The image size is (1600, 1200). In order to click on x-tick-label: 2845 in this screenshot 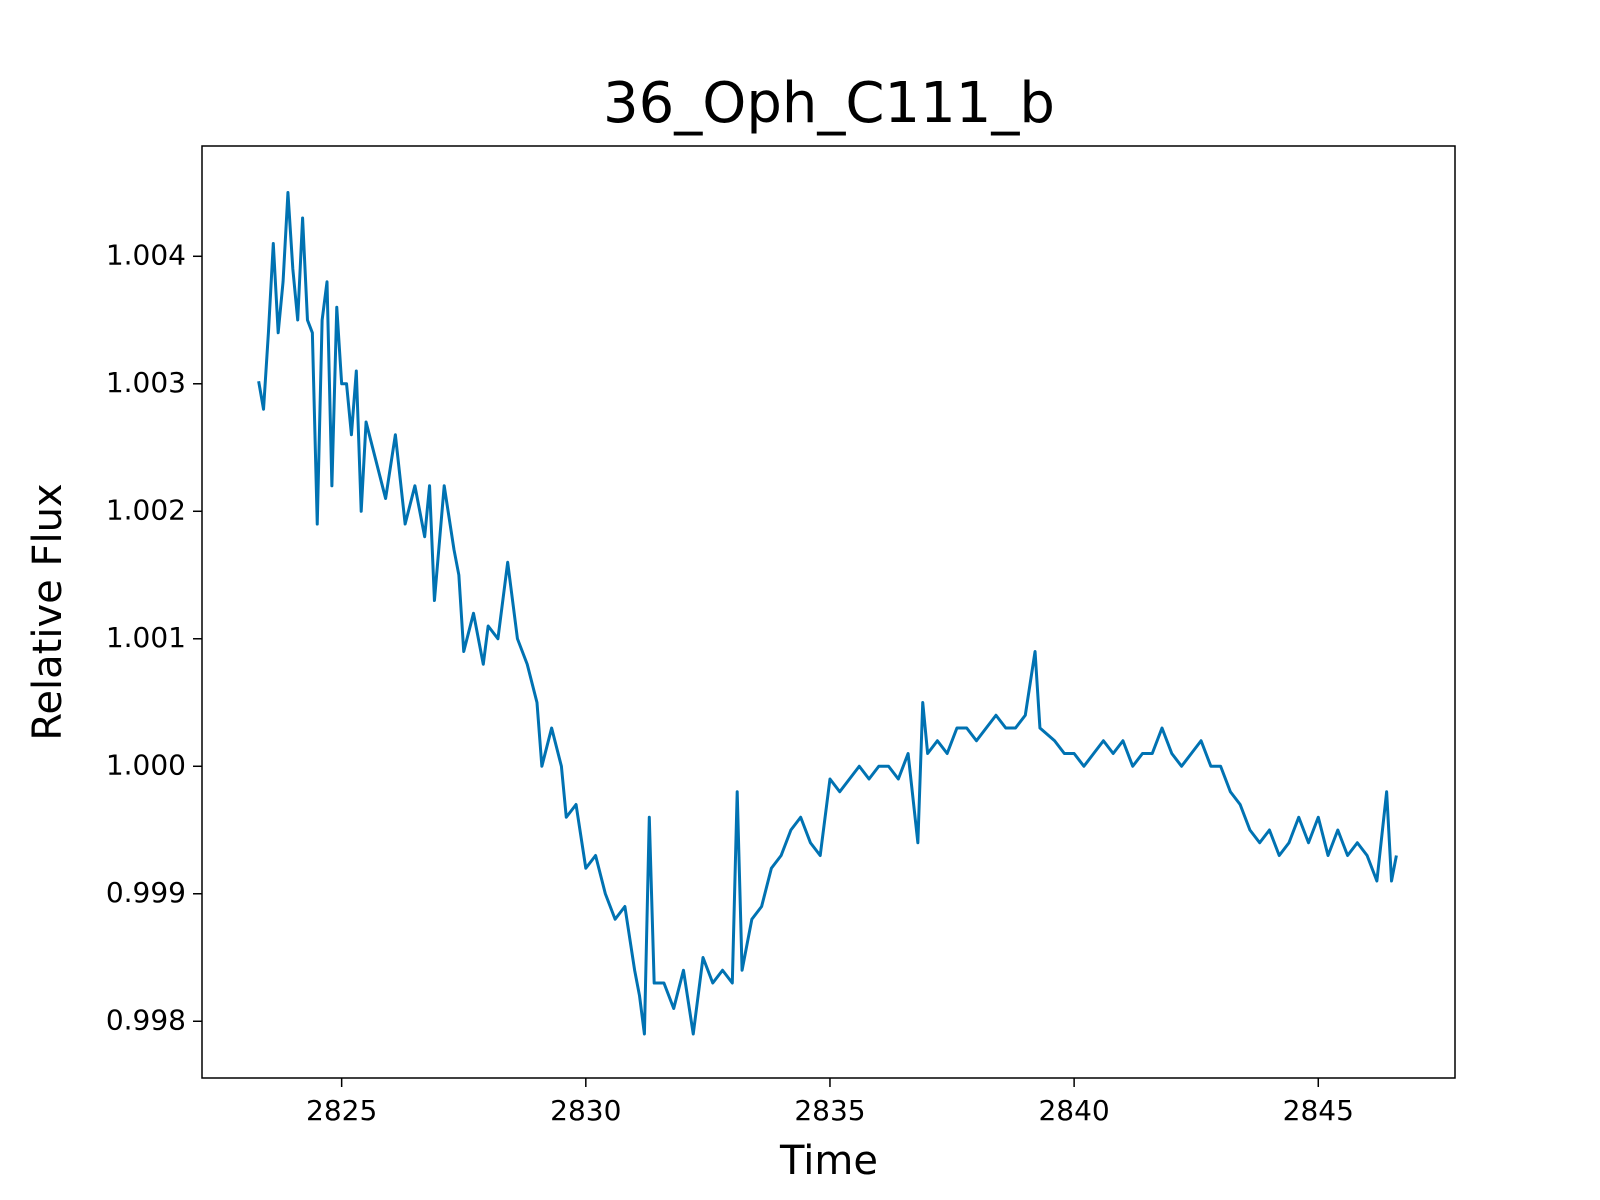, I will do `click(1318, 1110)`.